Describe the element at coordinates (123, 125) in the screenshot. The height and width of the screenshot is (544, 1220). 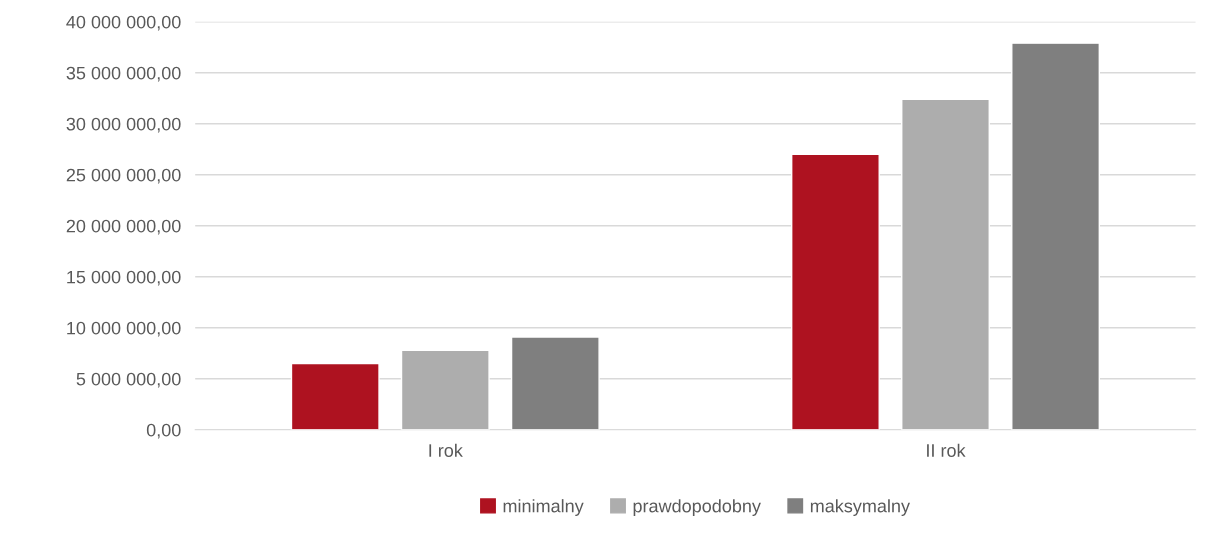
I see `y-tick-label: 30 000 000,00` at that location.